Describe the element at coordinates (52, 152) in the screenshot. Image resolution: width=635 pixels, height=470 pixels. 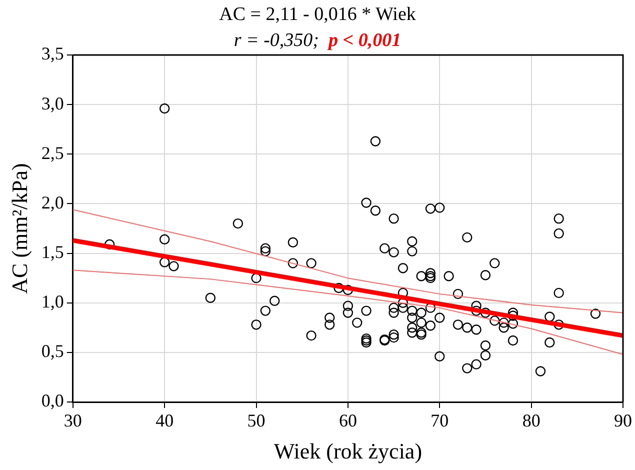
I see `y-tick-label: 2,5` at that location.